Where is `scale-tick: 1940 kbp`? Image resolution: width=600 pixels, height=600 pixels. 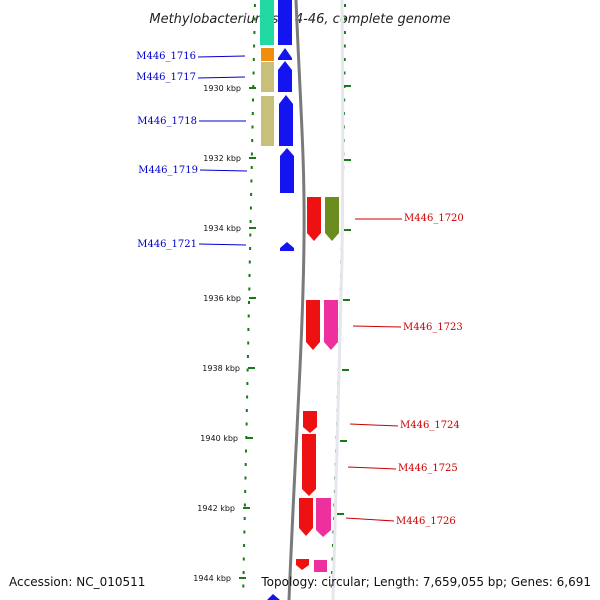 scale-tick: 1940 kbp is located at coordinates (226, 438).